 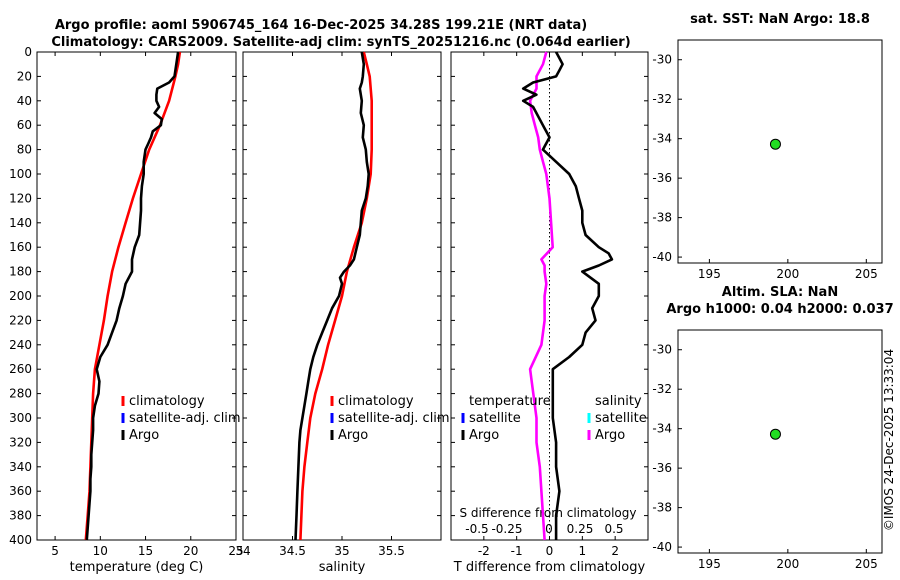 What do you see at coordinates (662, 99) in the screenshot?
I see `map_sst-ytick-label: -32` at bounding box center [662, 99].